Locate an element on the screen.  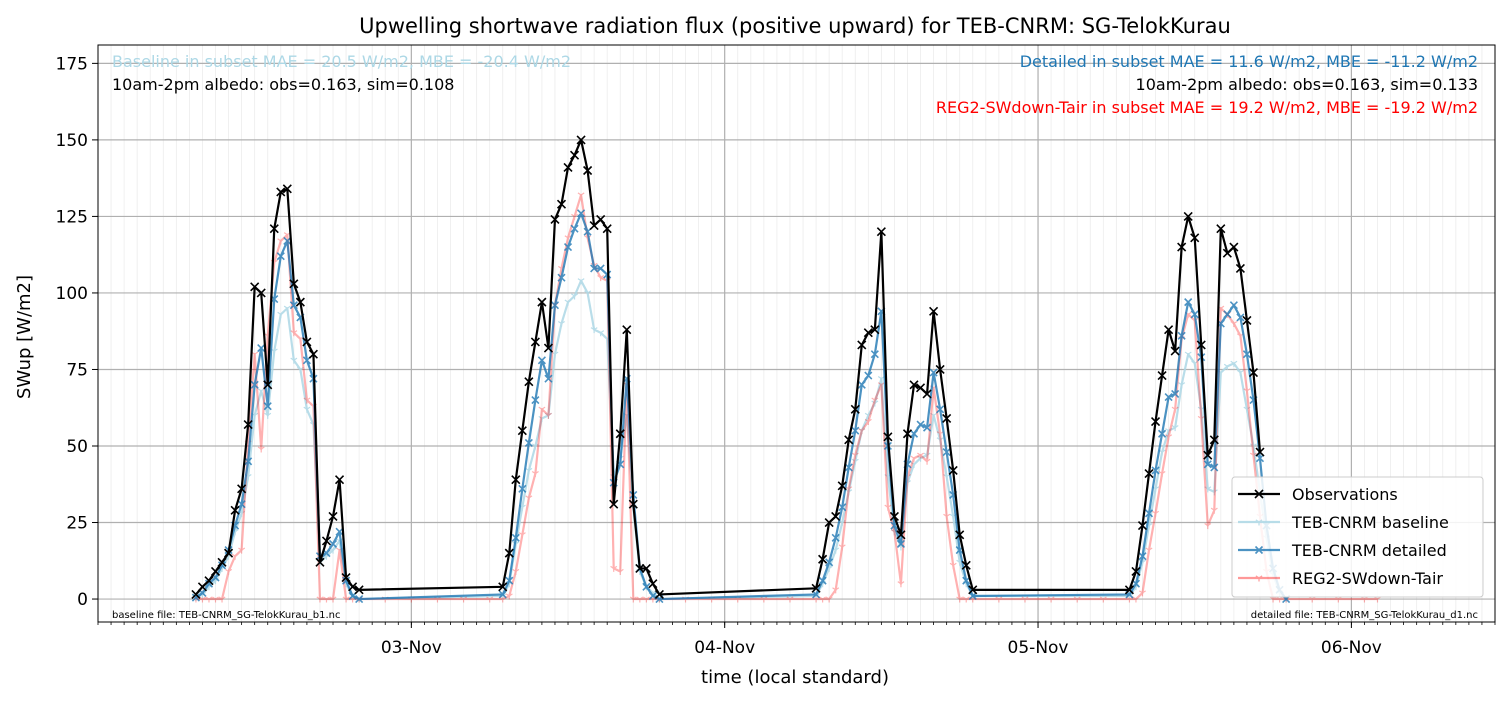
x-axis-label: time (local standard) is located at coordinates (795, 677).